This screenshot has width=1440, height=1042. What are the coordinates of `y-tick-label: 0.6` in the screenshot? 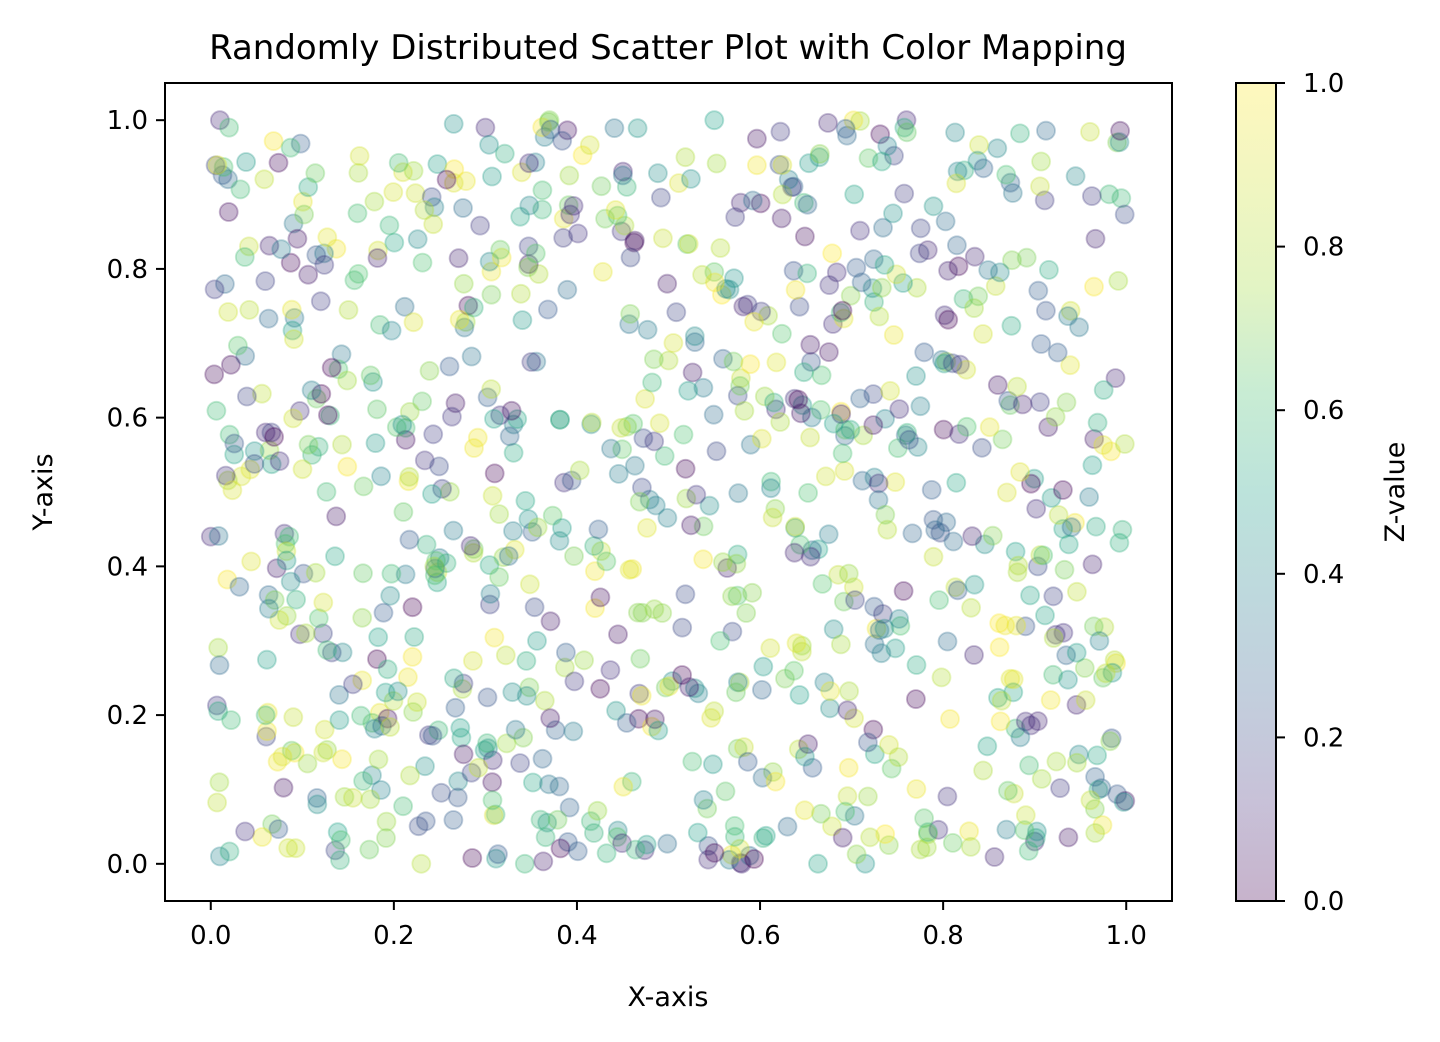 It's located at (127, 419).